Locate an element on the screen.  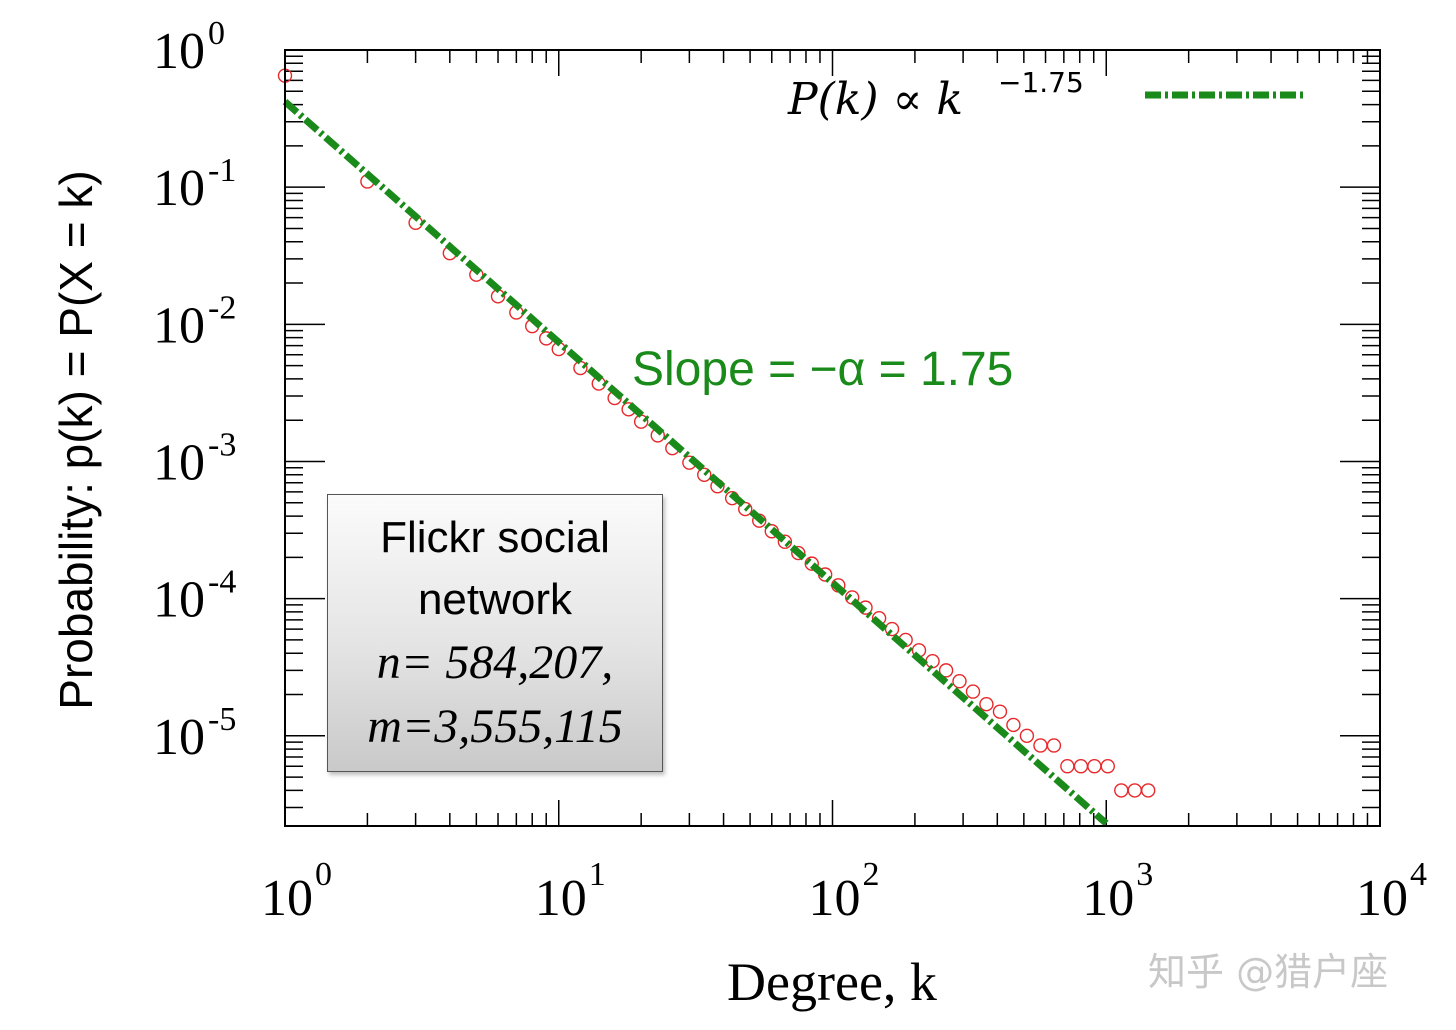
info-box-title-line1: Flickr social is located at coordinates (495, 537).